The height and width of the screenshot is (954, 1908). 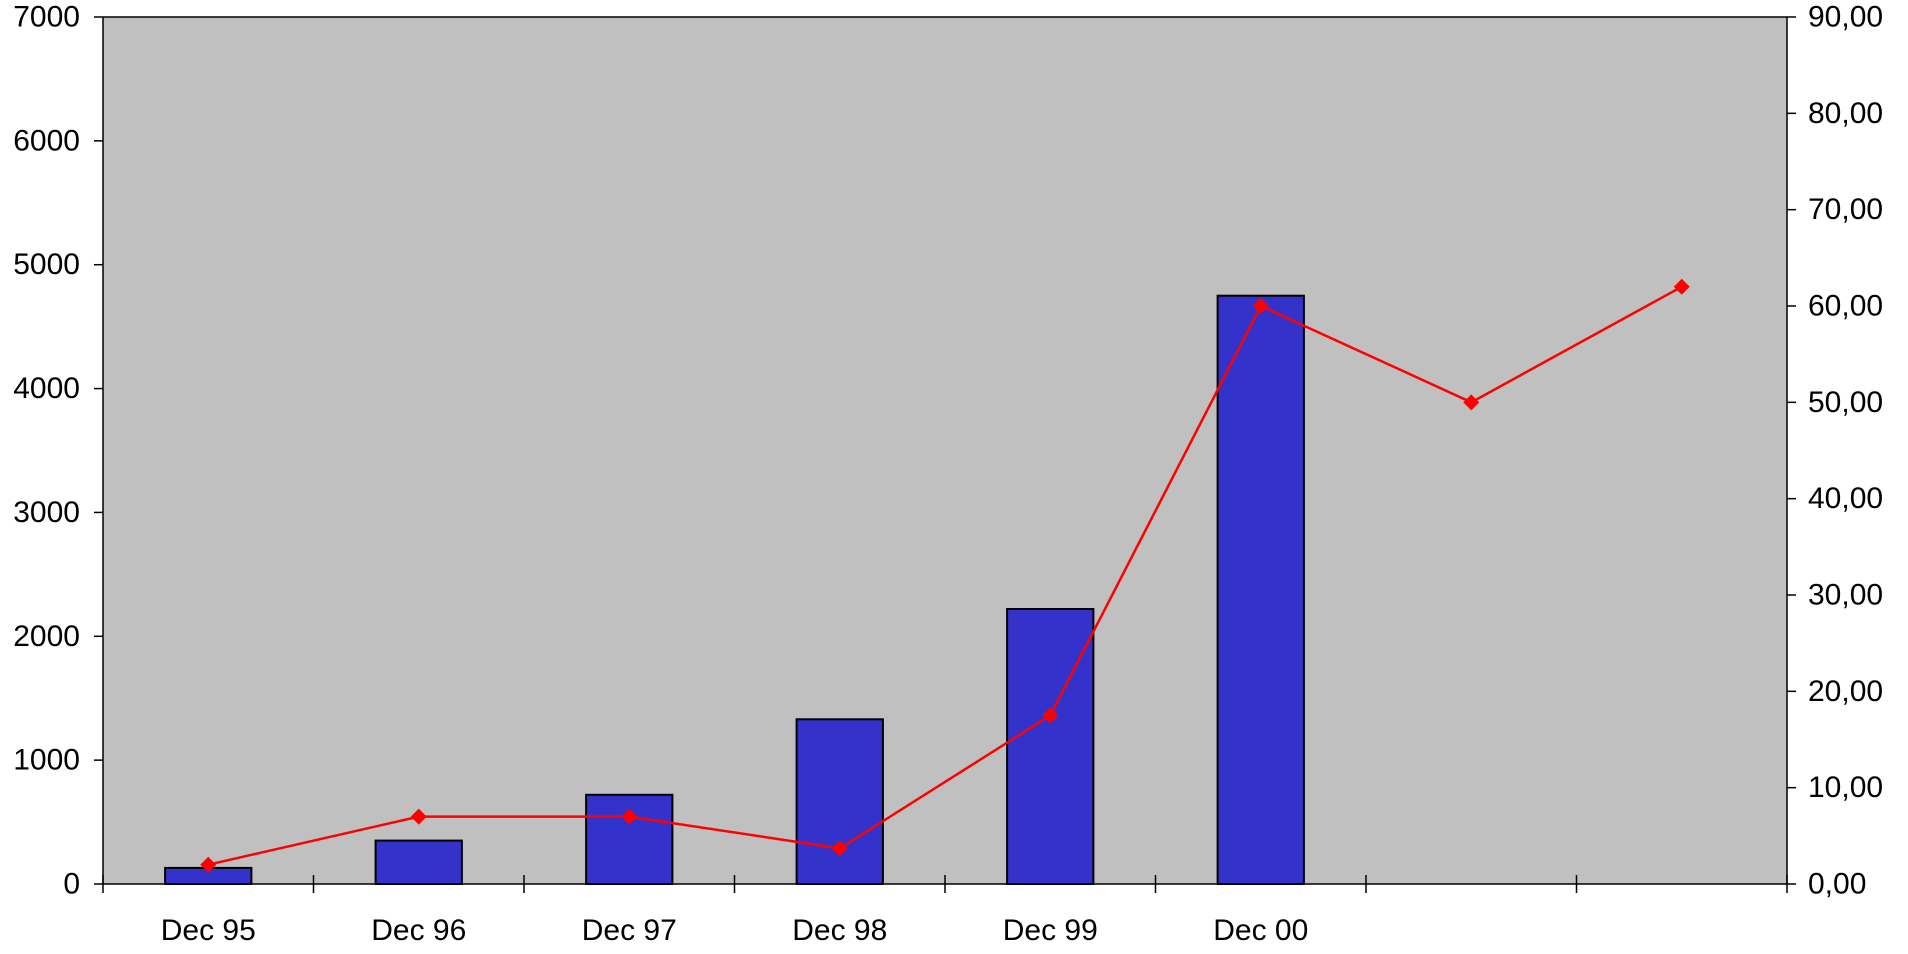 What do you see at coordinates (46, 388) in the screenshot?
I see `y-tick-label-left: 4000` at bounding box center [46, 388].